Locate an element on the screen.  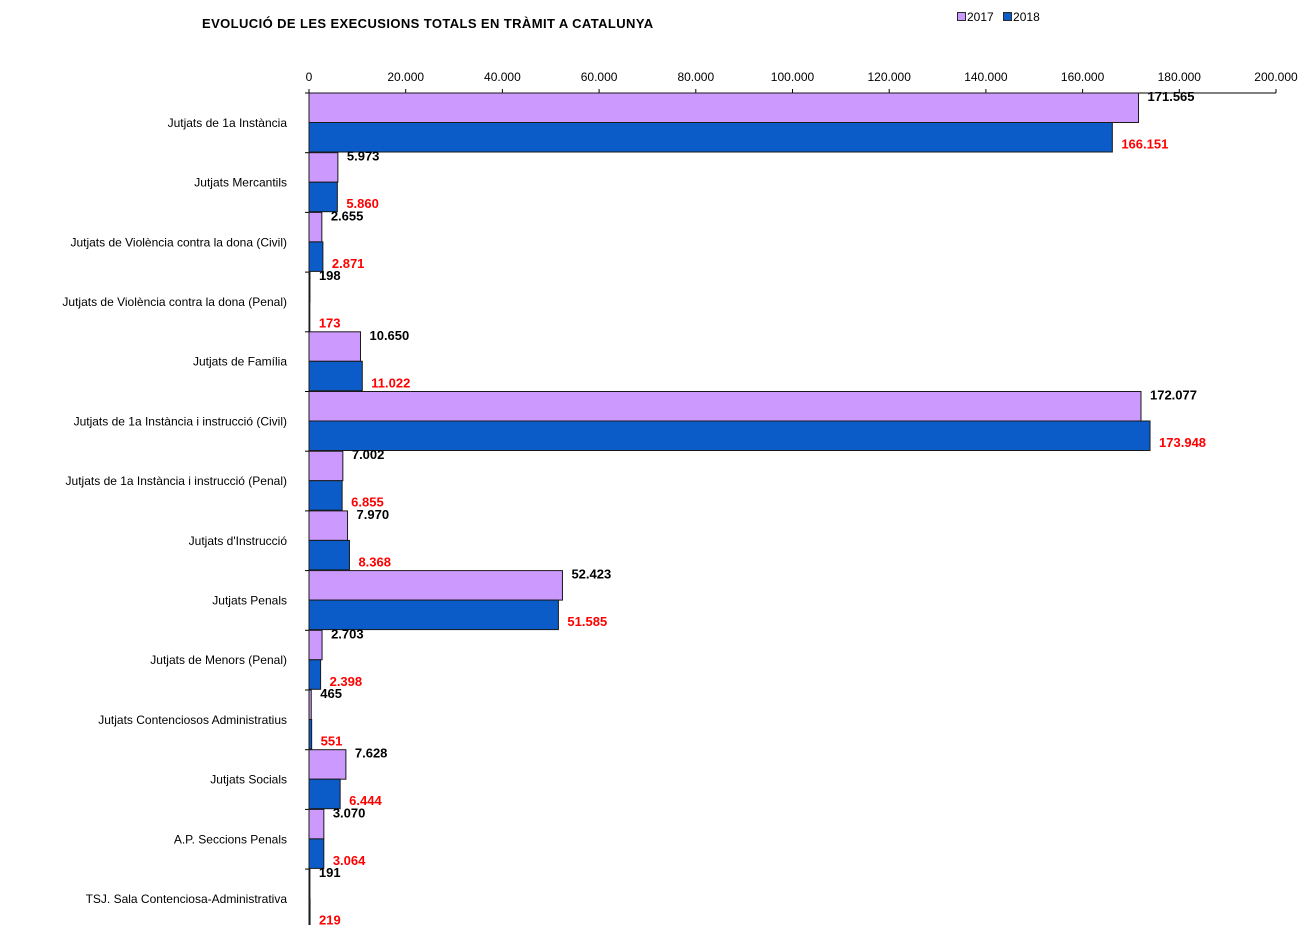
x-tick-label: 60.000 is located at coordinates (599, 77).